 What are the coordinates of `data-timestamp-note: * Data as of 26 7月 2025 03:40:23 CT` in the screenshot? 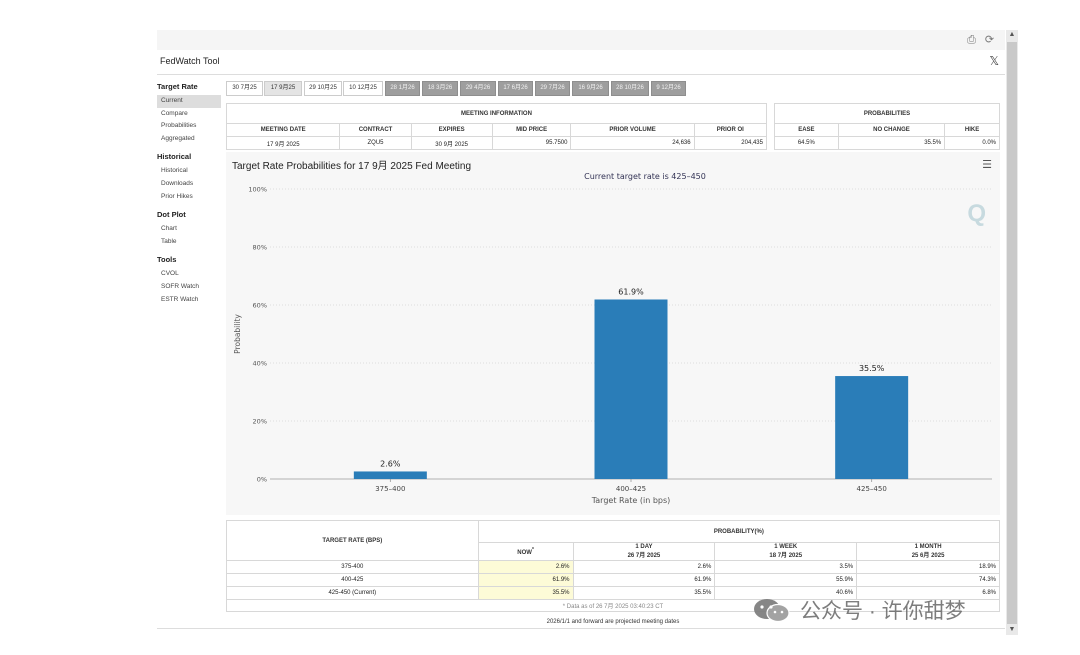 It's located at (613, 605).